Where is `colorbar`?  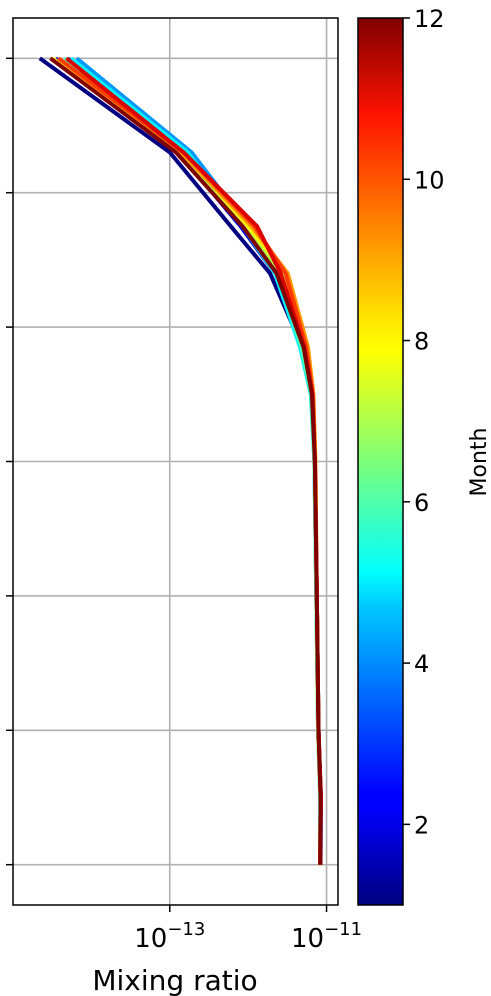 colorbar is located at coordinates (380, 461).